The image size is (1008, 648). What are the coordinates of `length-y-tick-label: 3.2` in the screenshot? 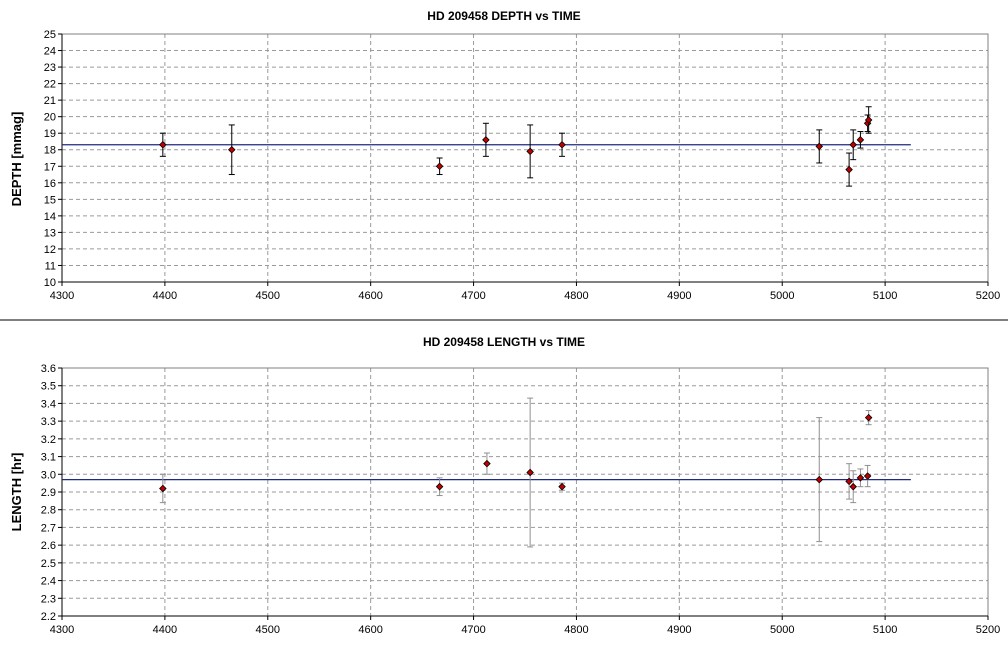 It's located at (48, 440).